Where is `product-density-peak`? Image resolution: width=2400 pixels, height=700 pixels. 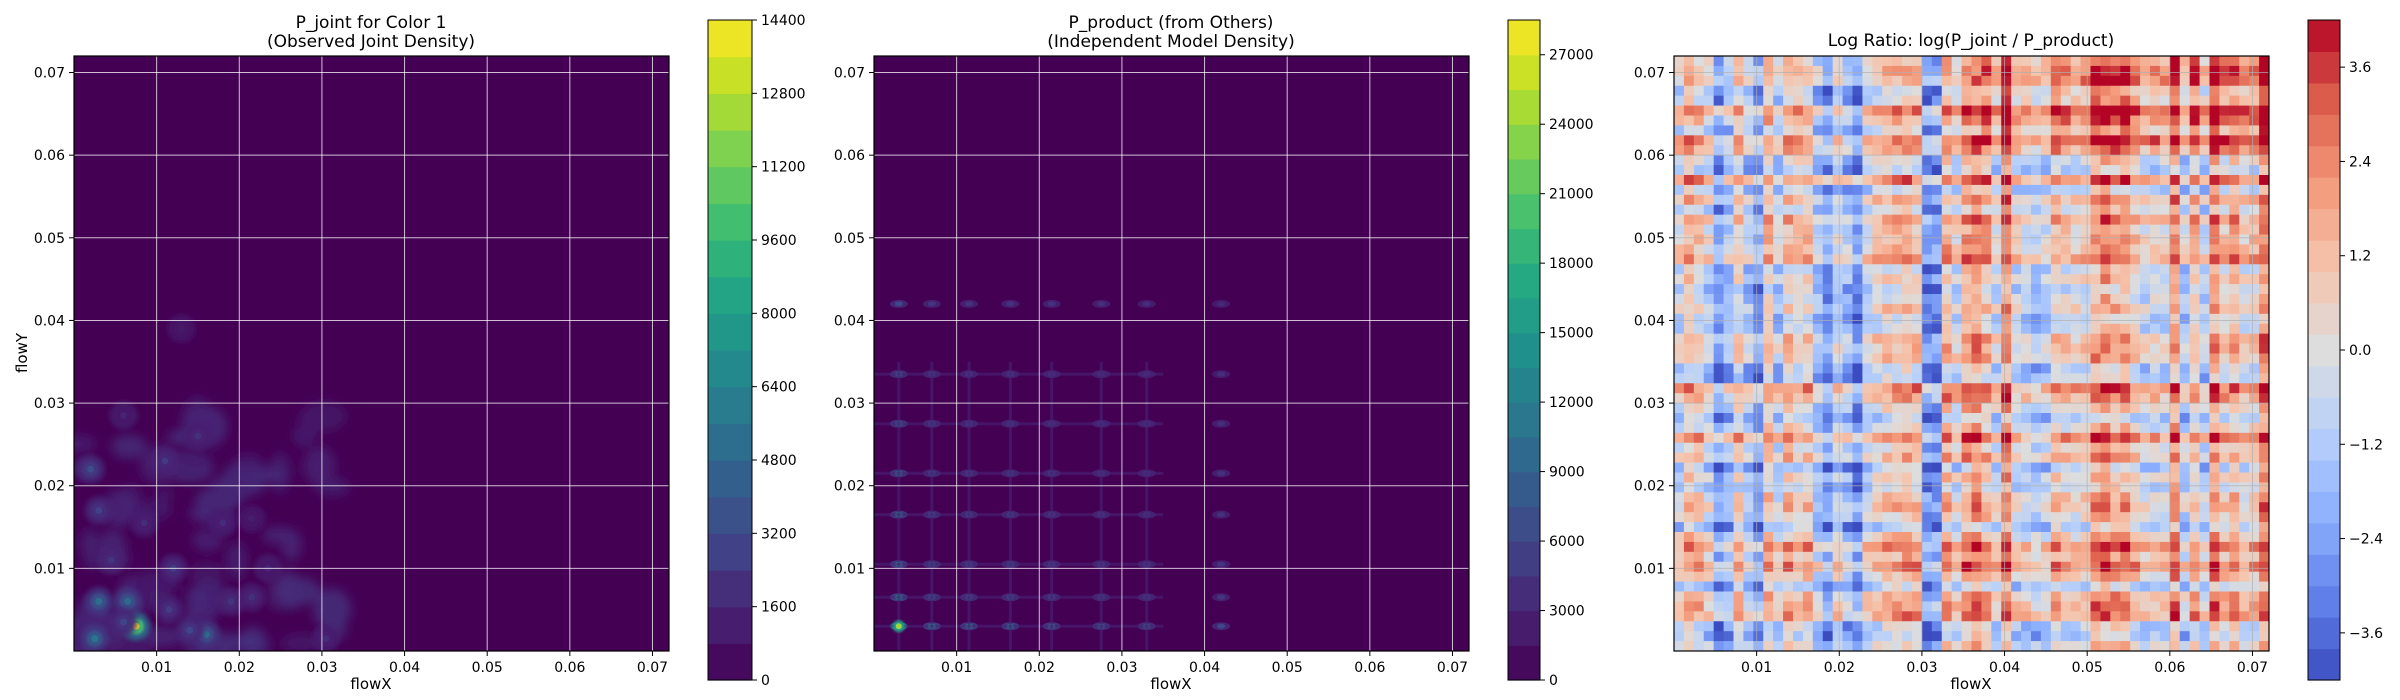
product-density-peak is located at coordinates (898, 626).